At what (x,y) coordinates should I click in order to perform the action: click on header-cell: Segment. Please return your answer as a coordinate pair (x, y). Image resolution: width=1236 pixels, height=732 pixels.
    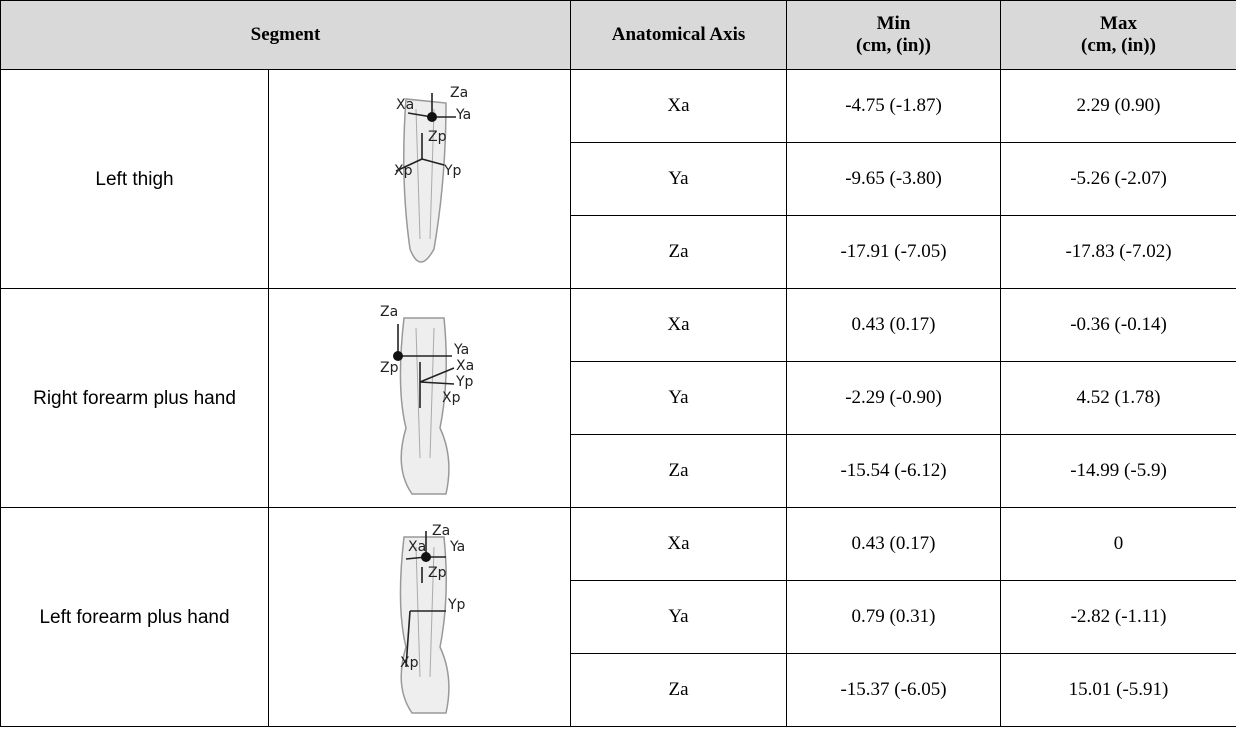
    Looking at the image, I should click on (285, 35).